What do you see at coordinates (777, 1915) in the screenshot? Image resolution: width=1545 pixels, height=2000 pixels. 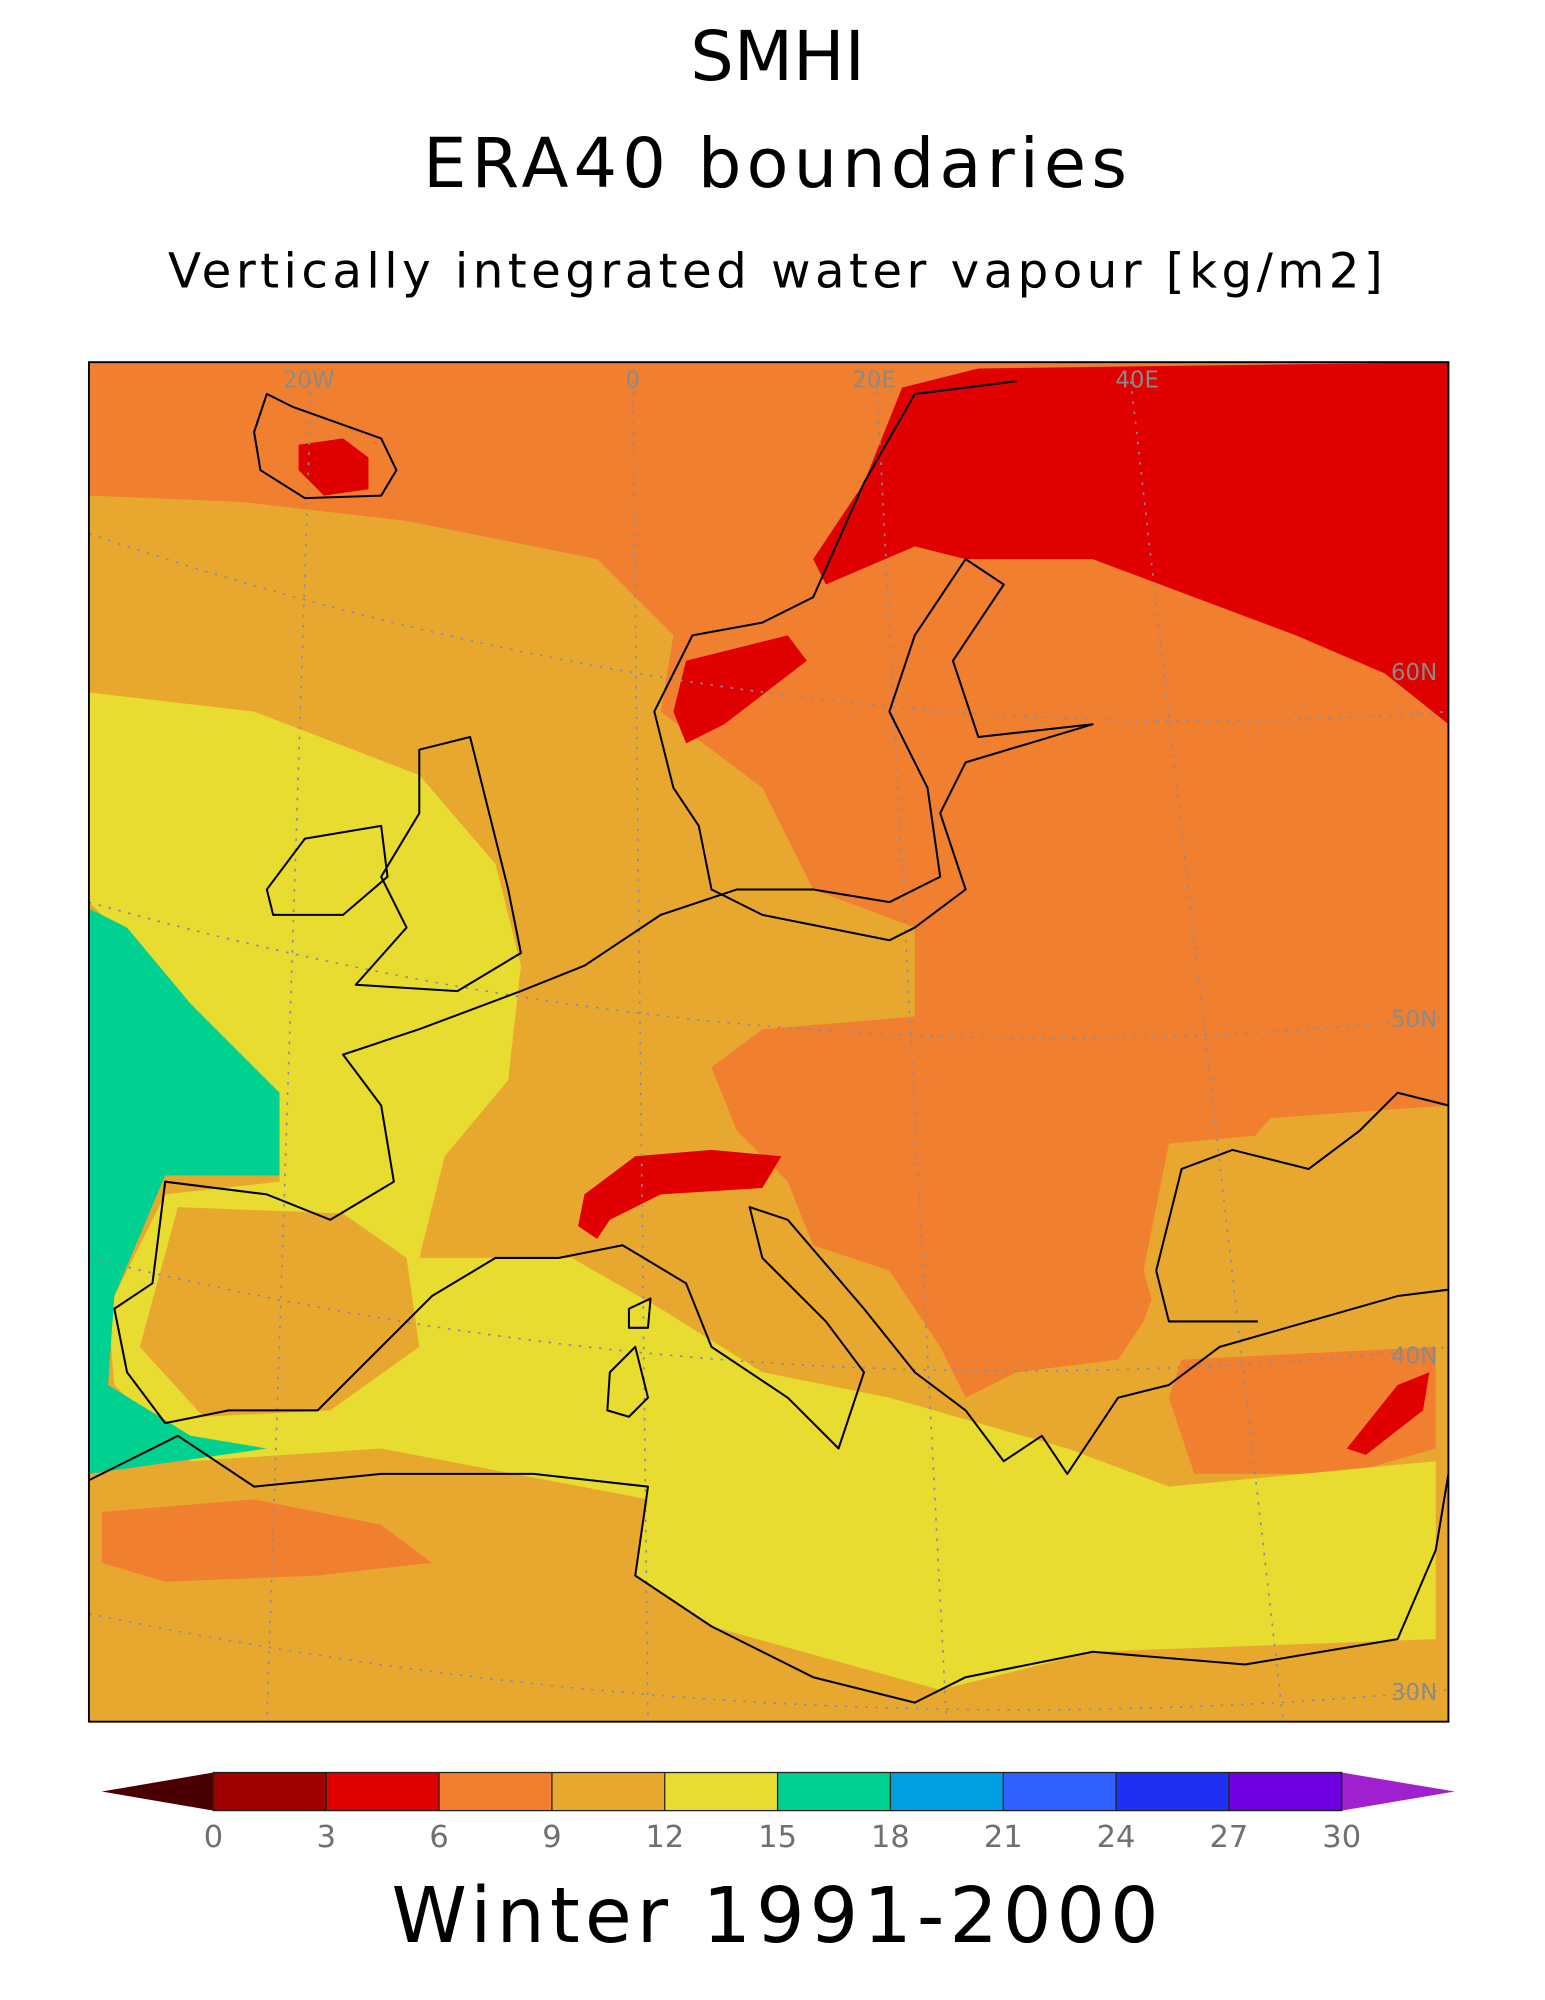 I see `season-label: Winter 1991-2000` at bounding box center [777, 1915].